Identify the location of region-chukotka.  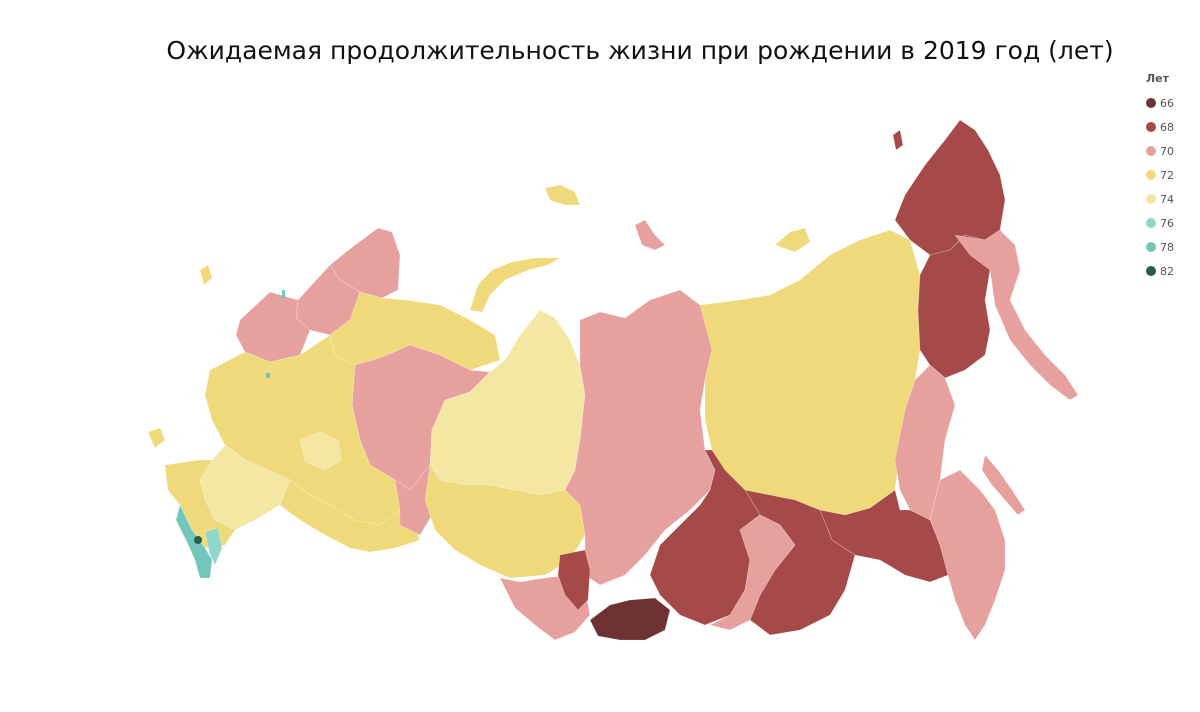
(950, 187).